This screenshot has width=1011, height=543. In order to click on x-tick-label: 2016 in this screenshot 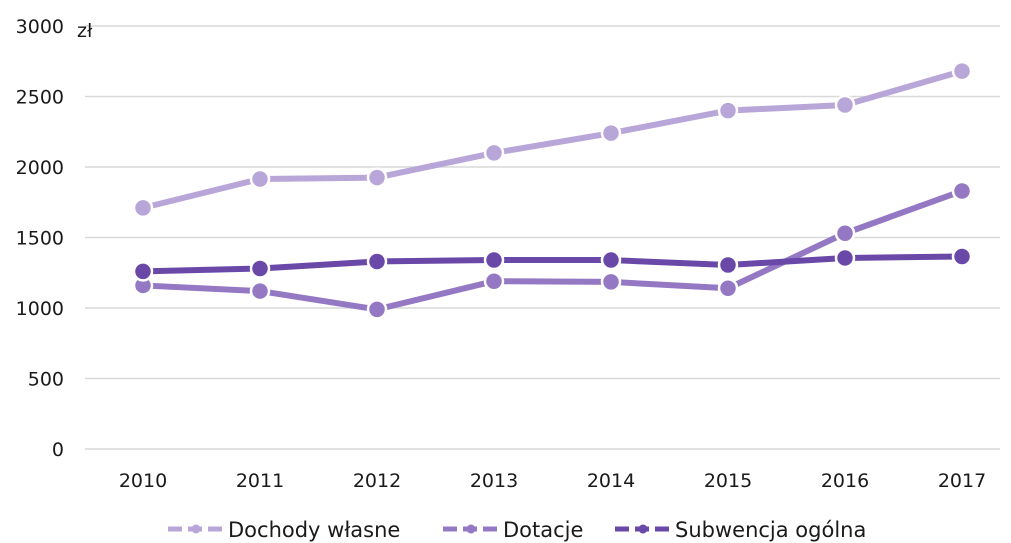, I will do `click(845, 481)`.